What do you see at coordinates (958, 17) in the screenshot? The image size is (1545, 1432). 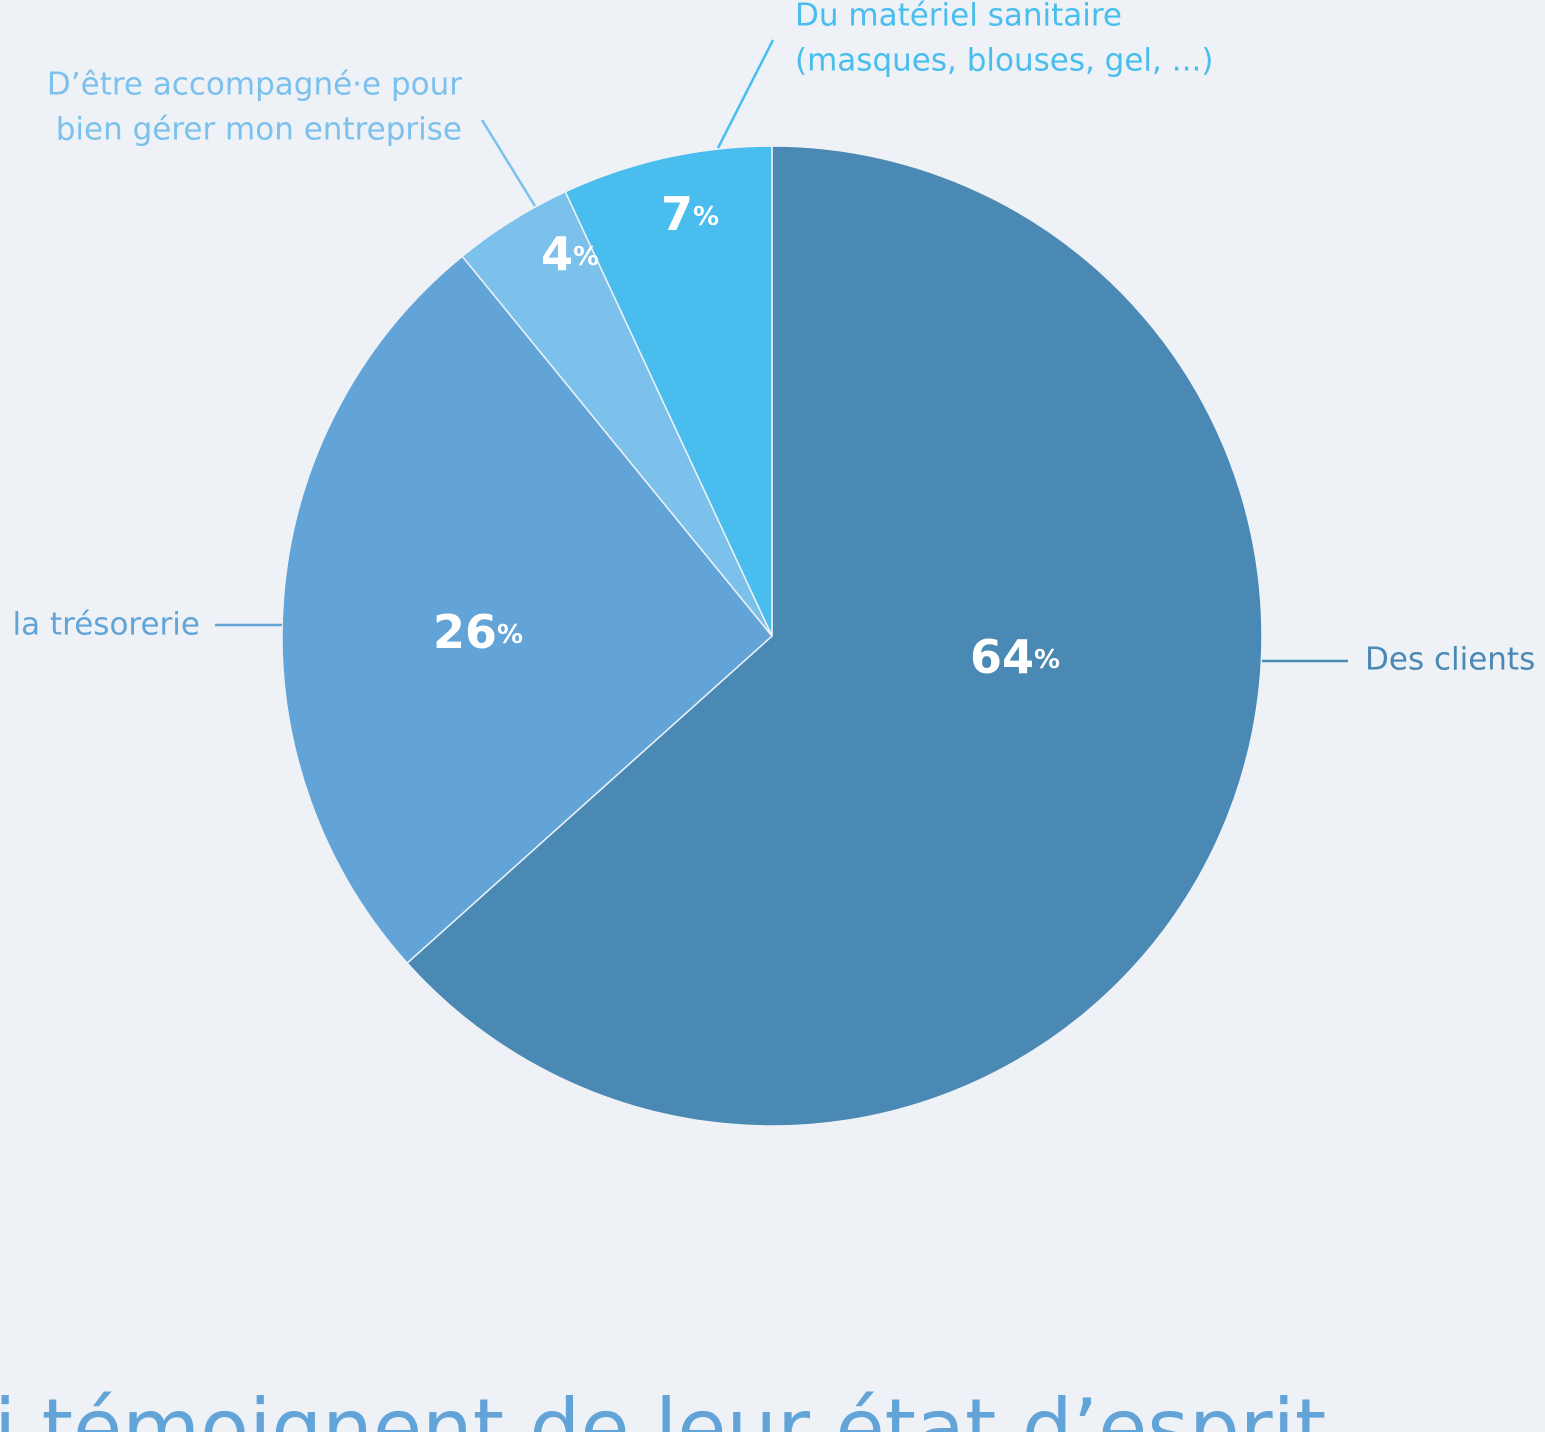 I see `category-label: Du matériel sanitaire` at bounding box center [958, 17].